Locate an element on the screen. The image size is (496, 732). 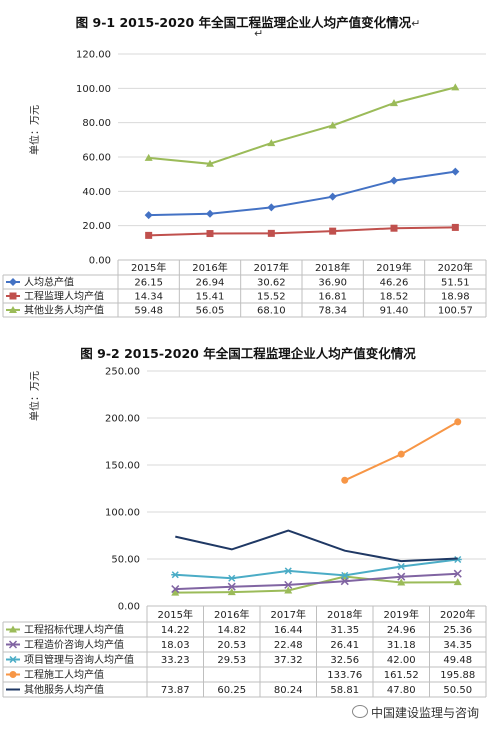
watermark: 中国建设监理与咨询 is located at coordinates (415, 712).